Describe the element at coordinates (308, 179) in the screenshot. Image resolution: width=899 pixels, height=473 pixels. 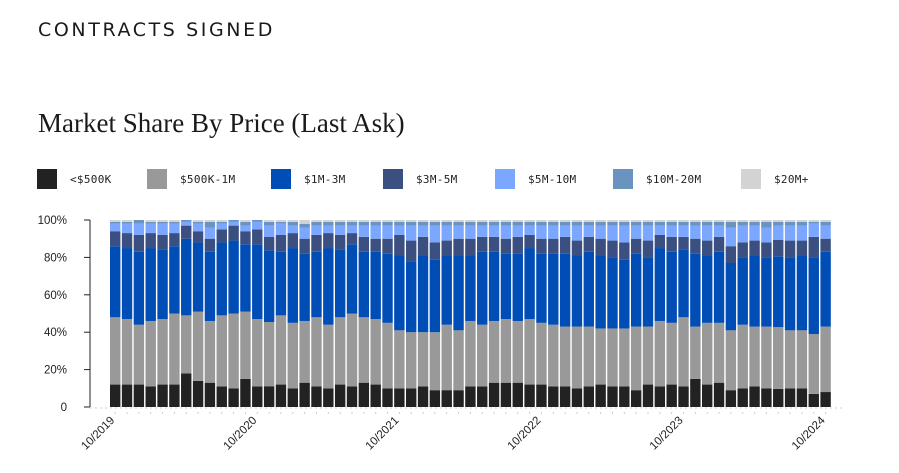
I see `legend-item: $1M-3M` at that location.